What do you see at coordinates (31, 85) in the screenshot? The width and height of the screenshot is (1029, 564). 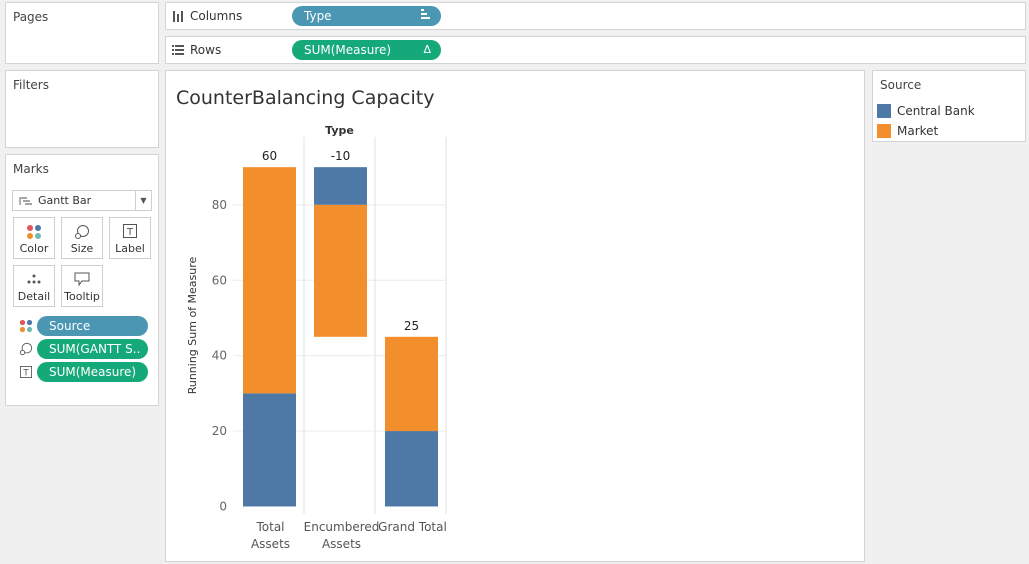 I see `filters-title: Filters` at bounding box center [31, 85].